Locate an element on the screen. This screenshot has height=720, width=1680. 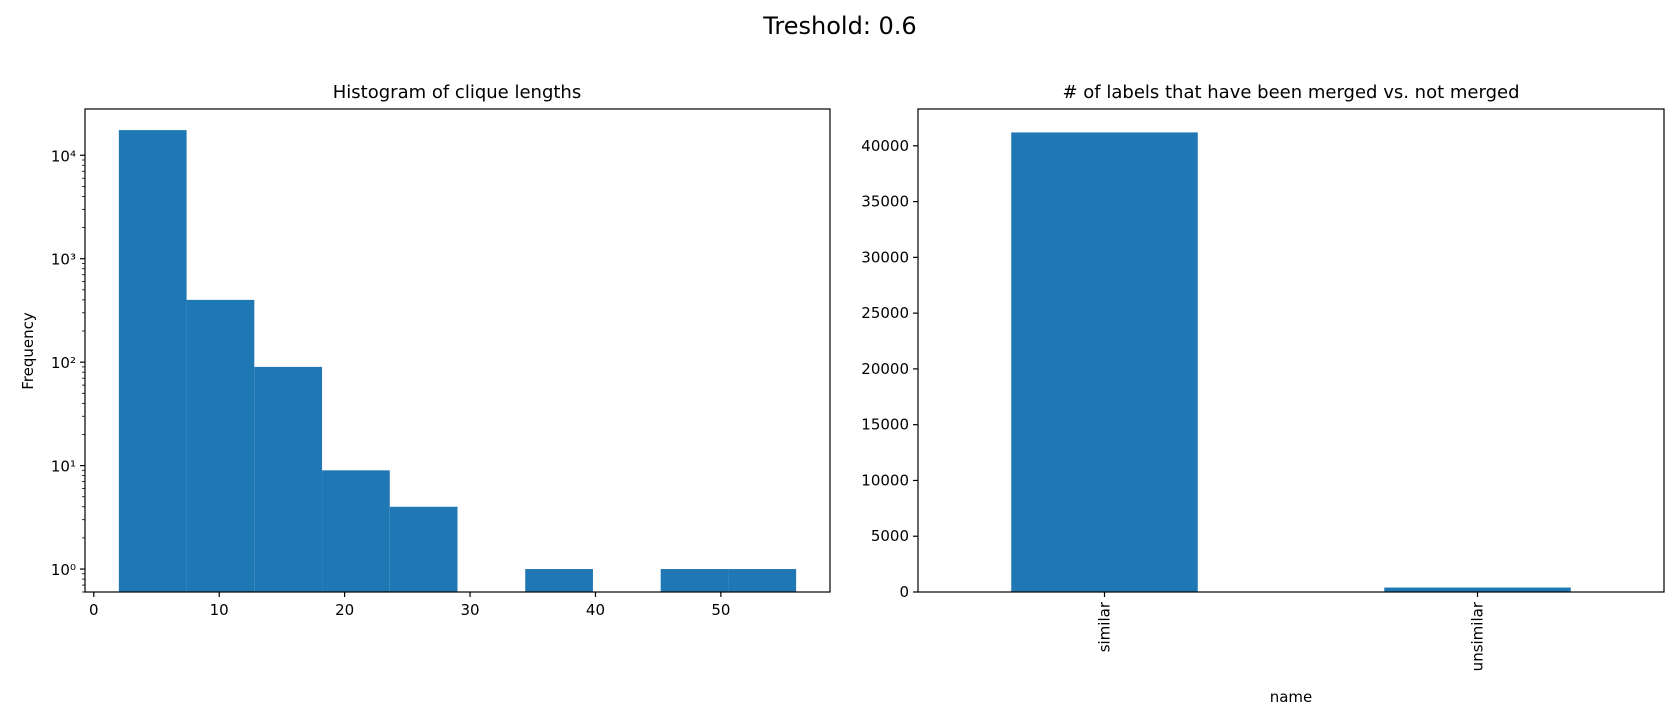
bar-chart-y-tick-label: 20000 is located at coordinates (885, 369).